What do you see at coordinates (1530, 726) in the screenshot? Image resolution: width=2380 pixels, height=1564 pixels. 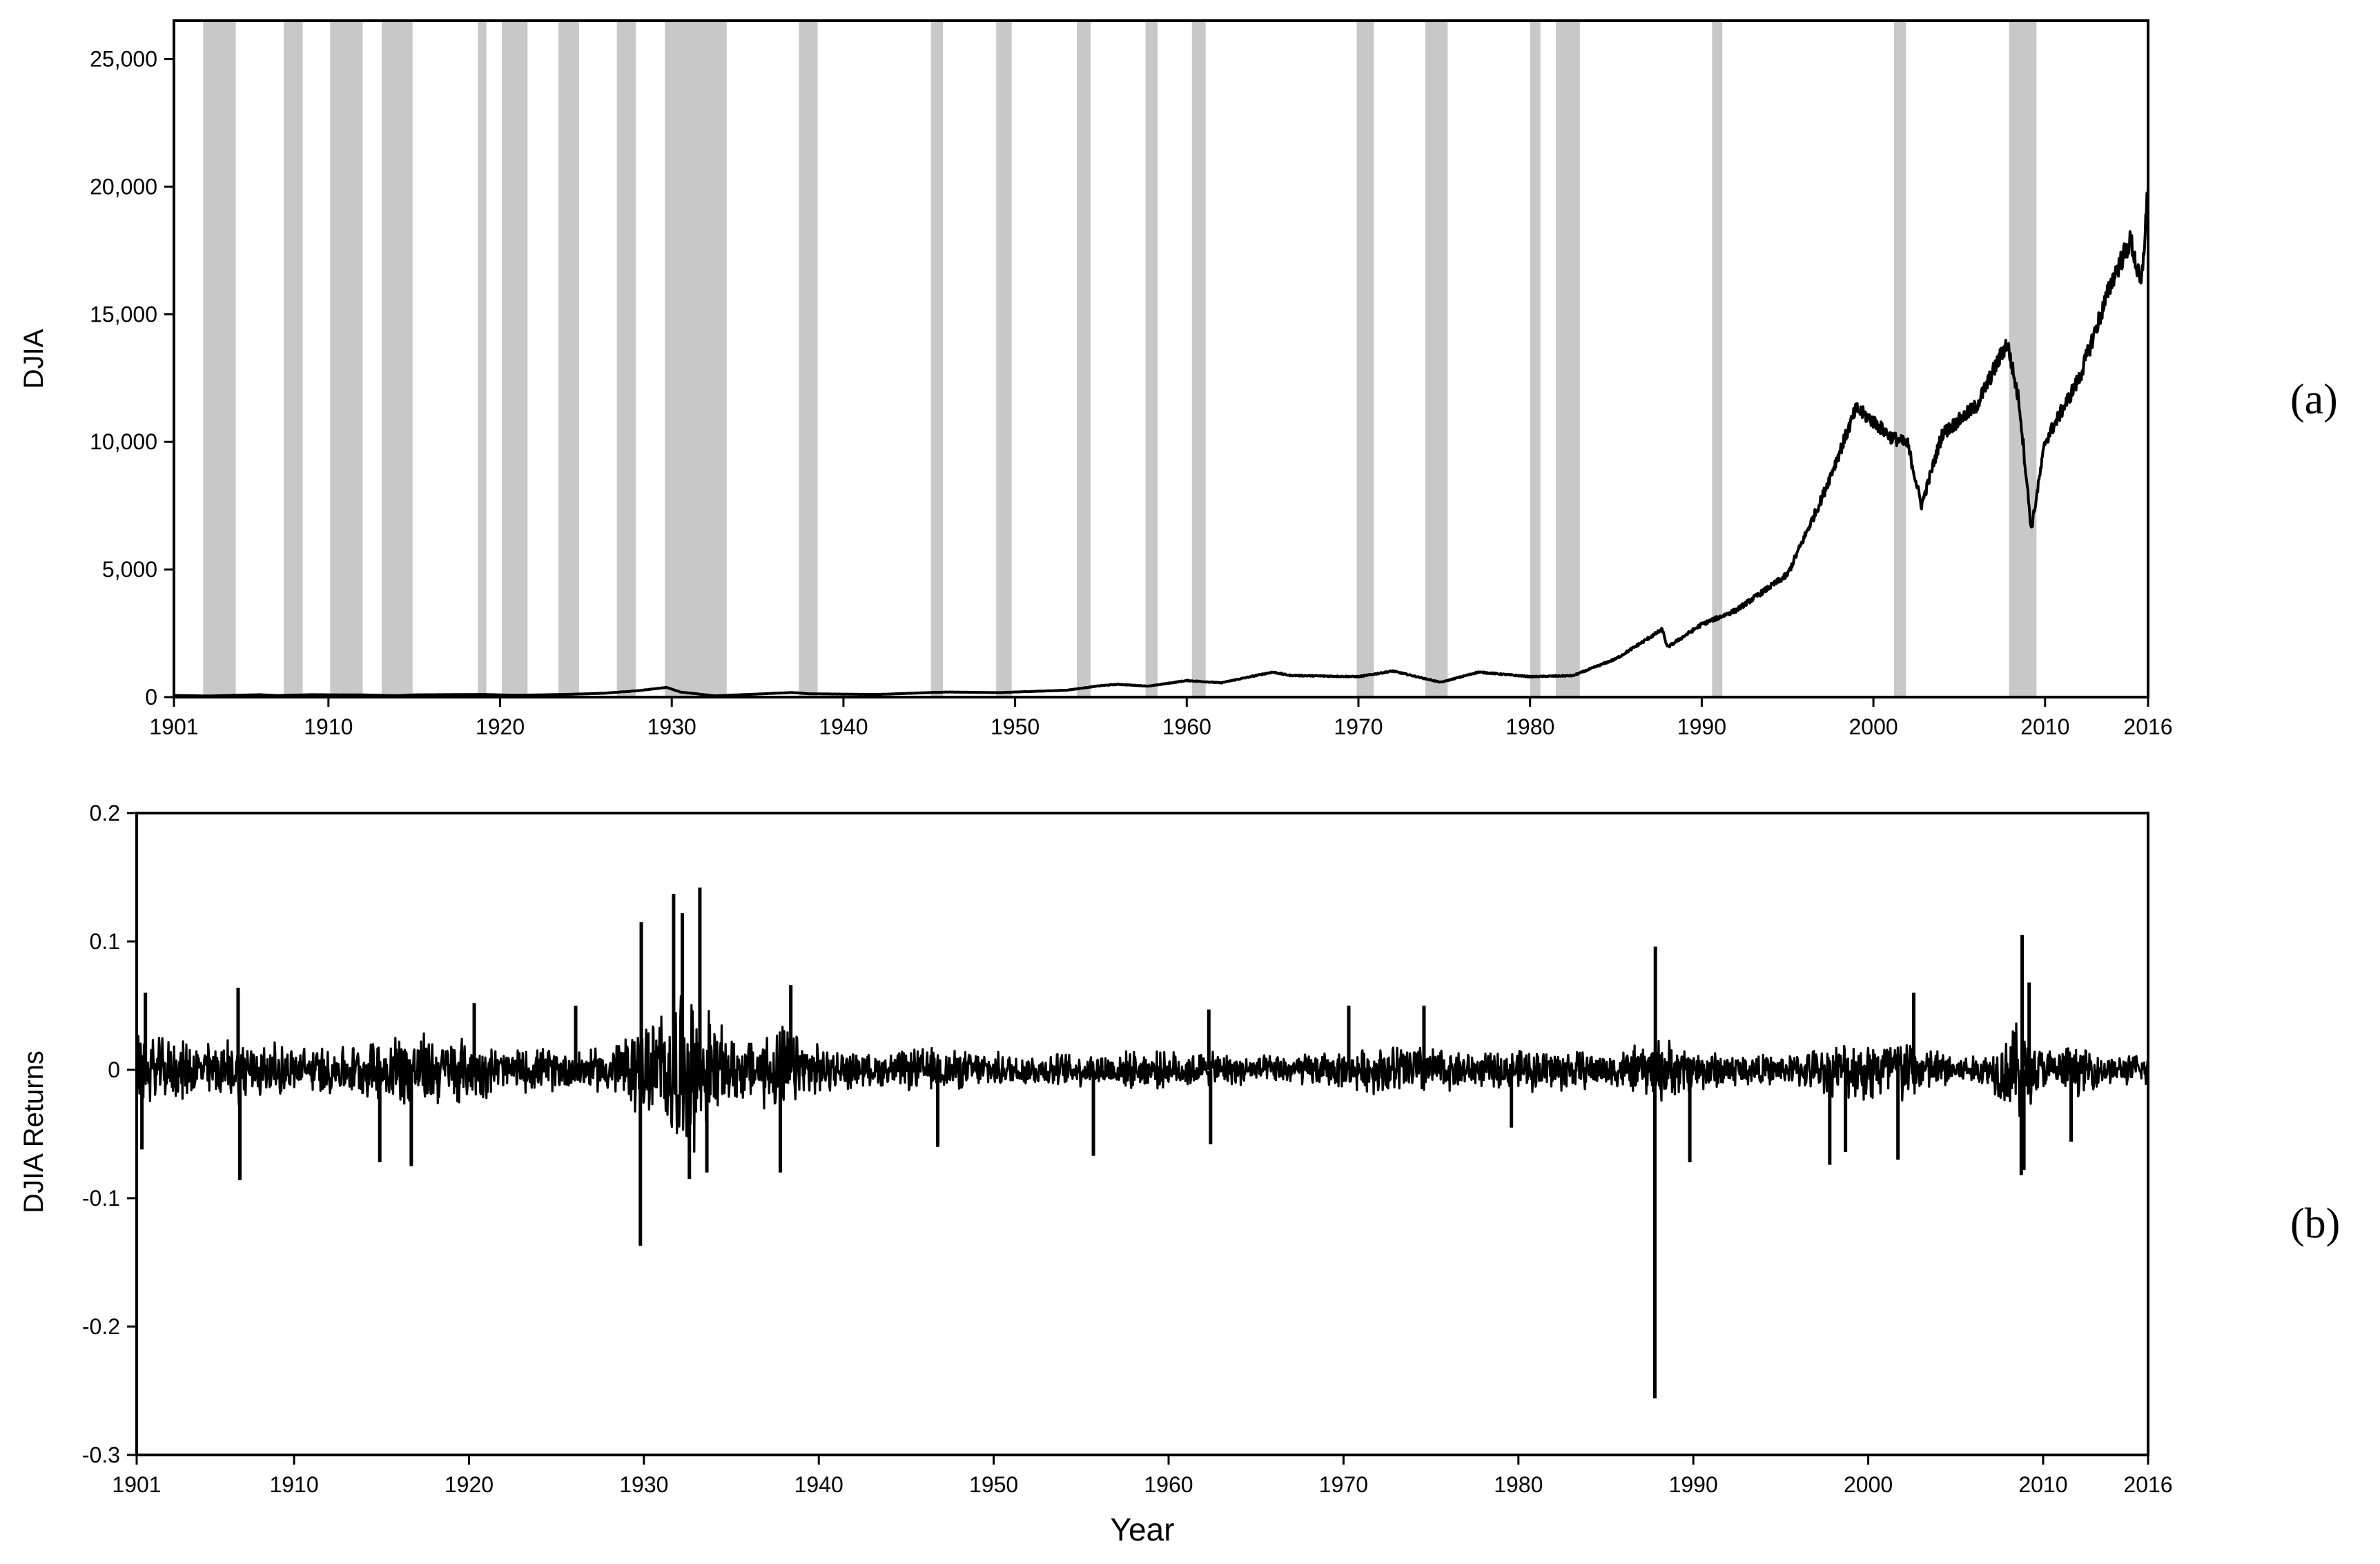 I see `x-tick-label-a-1980: 1980` at bounding box center [1530, 726].